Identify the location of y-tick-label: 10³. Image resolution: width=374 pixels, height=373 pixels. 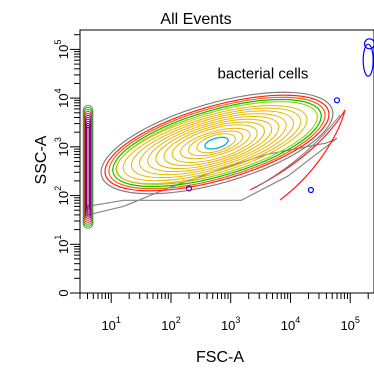
(62, 146).